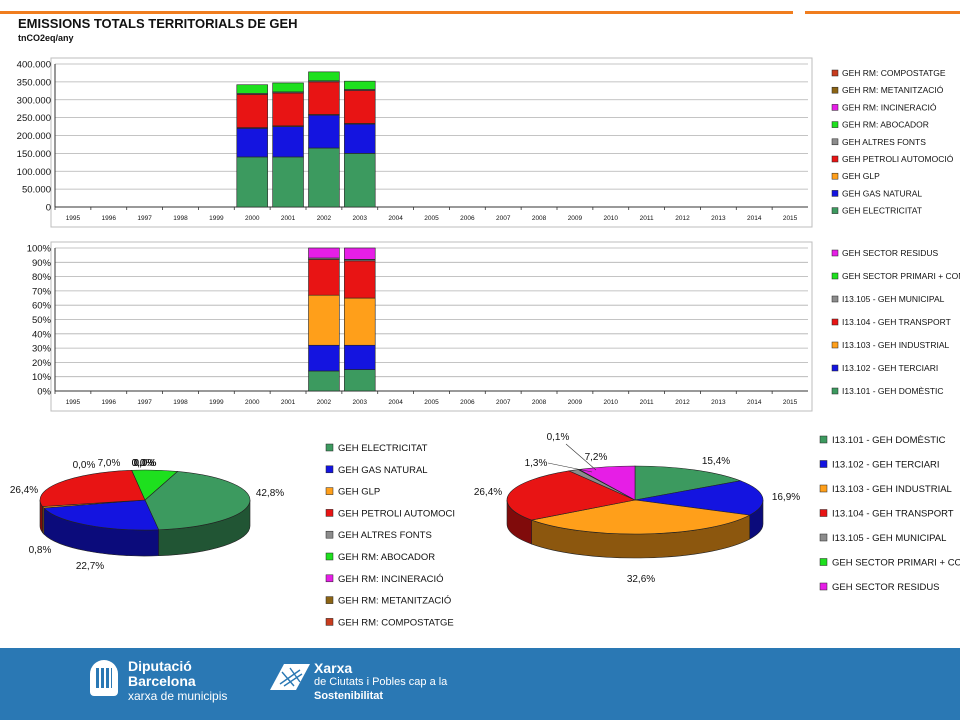 The image size is (960, 720). I want to click on chart-1-xtick: 1998, so click(180, 402).